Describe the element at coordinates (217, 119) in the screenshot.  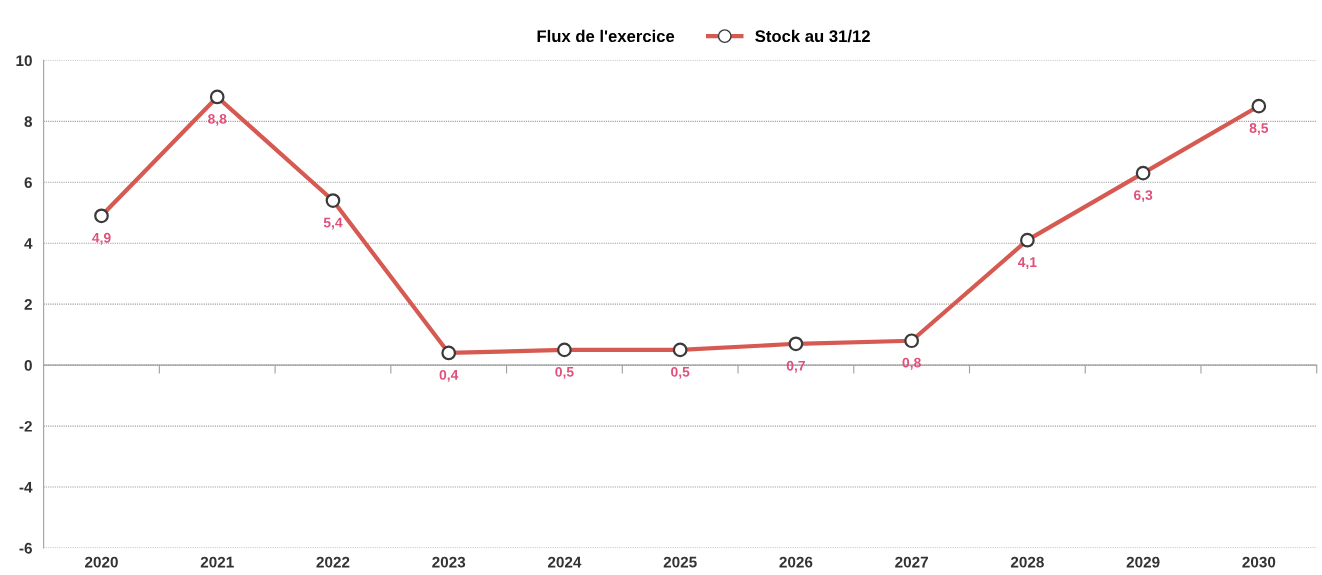
I see `data-label: 8,8` at that location.